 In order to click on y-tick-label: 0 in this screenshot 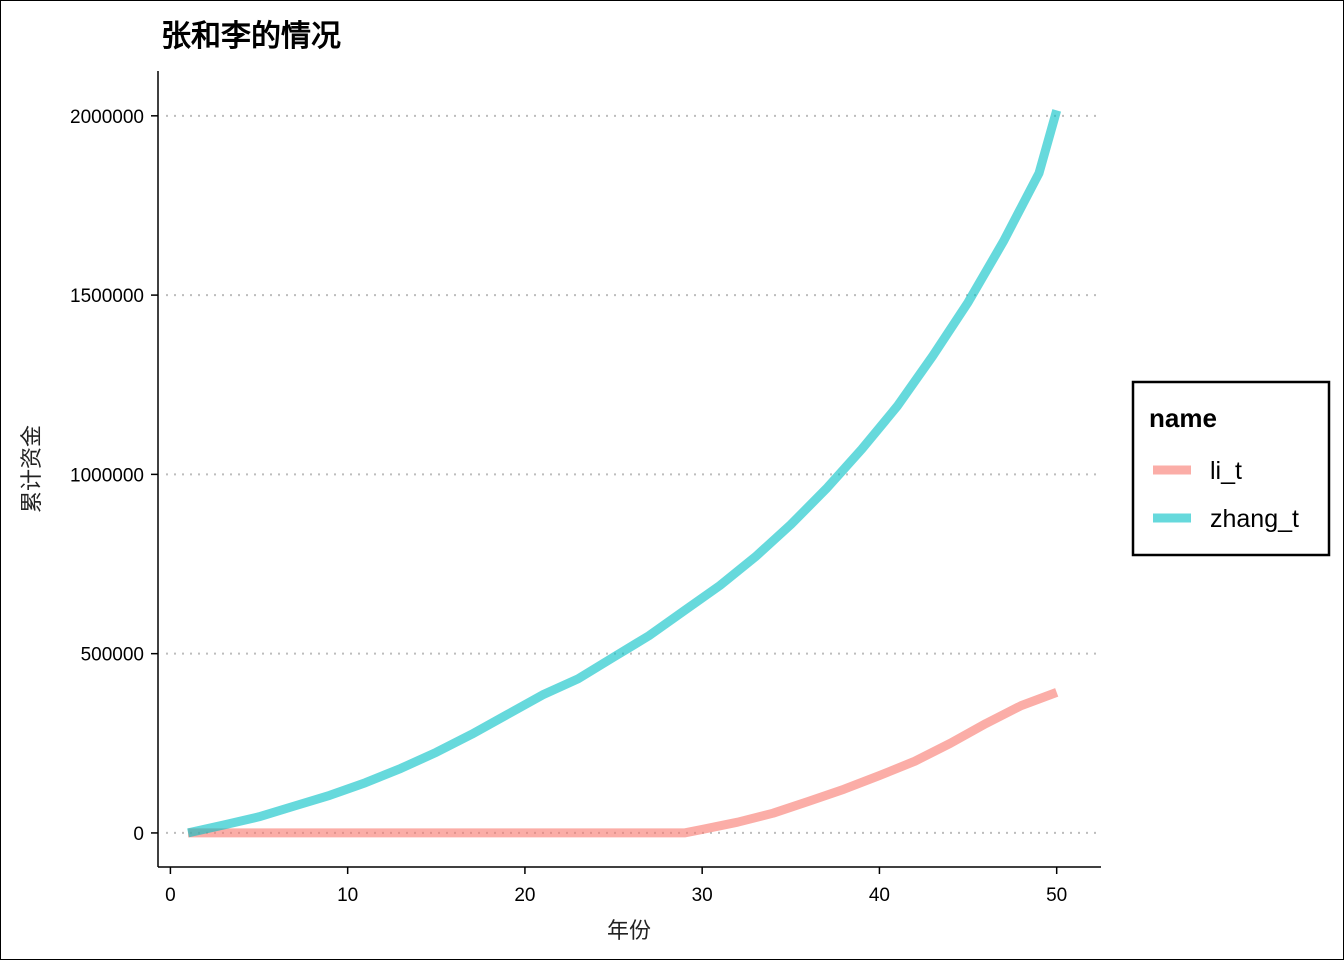, I will do `click(138, 834)`.